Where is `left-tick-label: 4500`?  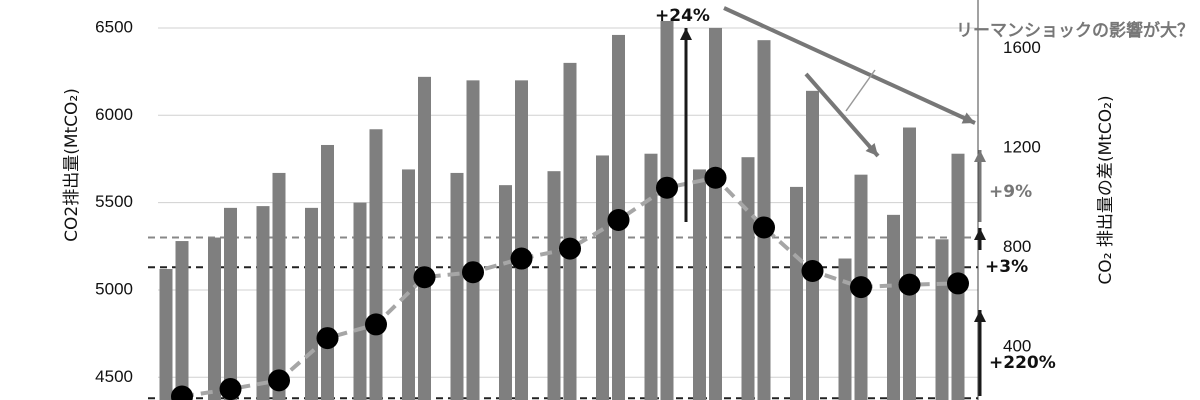 left-tick-label: 4500 is located at coordinates (114, 376).